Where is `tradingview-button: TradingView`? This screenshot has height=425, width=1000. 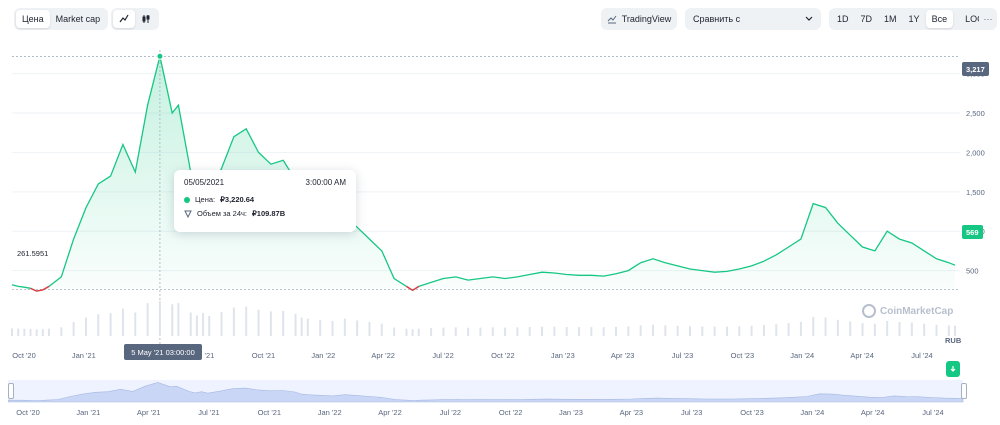
tradingview-button: TradingView is located at coordinates (639, 19).